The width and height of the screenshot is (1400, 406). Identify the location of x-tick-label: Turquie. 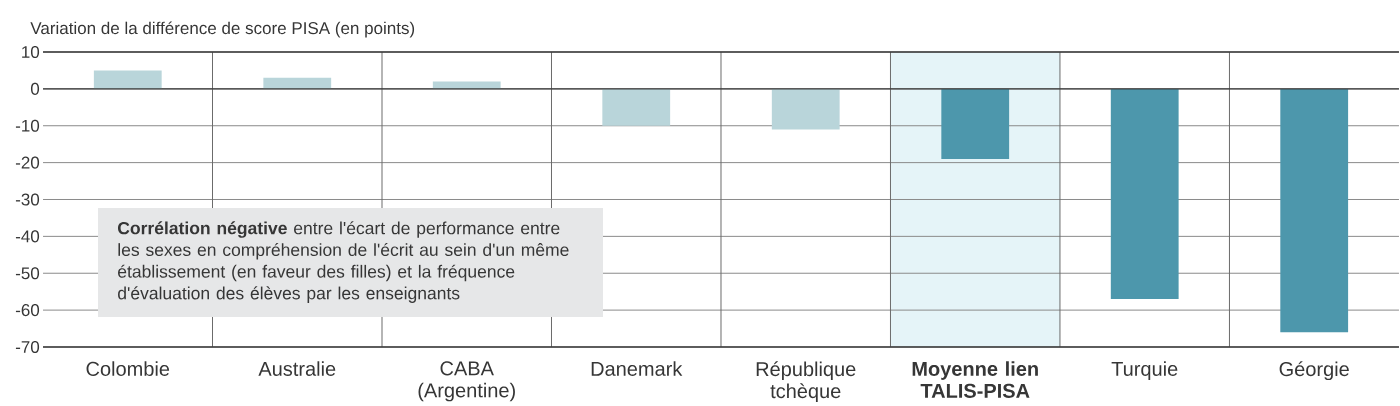
(1144, 370).